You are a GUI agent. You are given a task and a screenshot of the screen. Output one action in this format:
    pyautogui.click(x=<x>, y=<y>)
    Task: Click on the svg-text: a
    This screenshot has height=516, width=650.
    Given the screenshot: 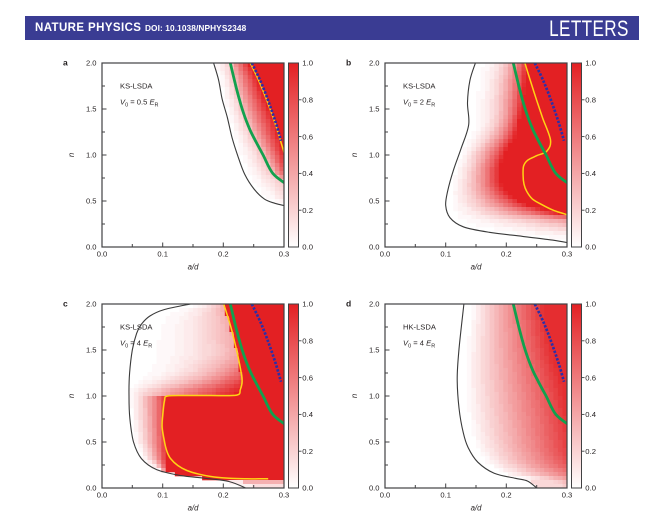 What is the action you would take?
    pyautogui.click(x=65, y=63)
    